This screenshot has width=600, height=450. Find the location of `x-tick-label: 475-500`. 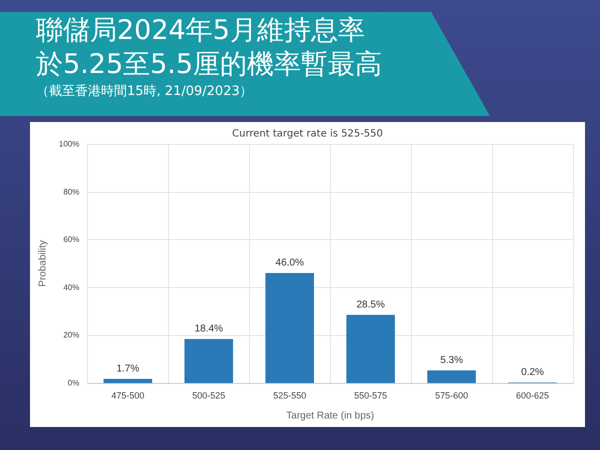

x-tick-label: 475-500 is located at coordinates (127, 395).